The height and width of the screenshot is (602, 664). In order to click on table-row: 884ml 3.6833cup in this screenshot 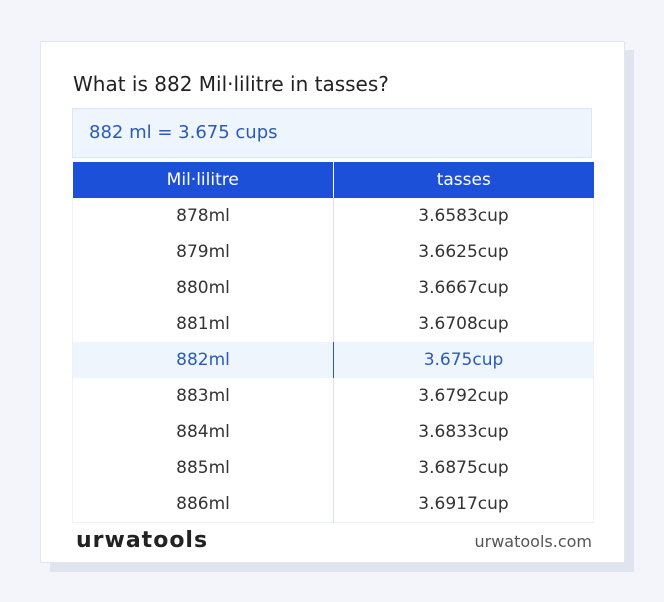, I will do `click(333, 432)`.